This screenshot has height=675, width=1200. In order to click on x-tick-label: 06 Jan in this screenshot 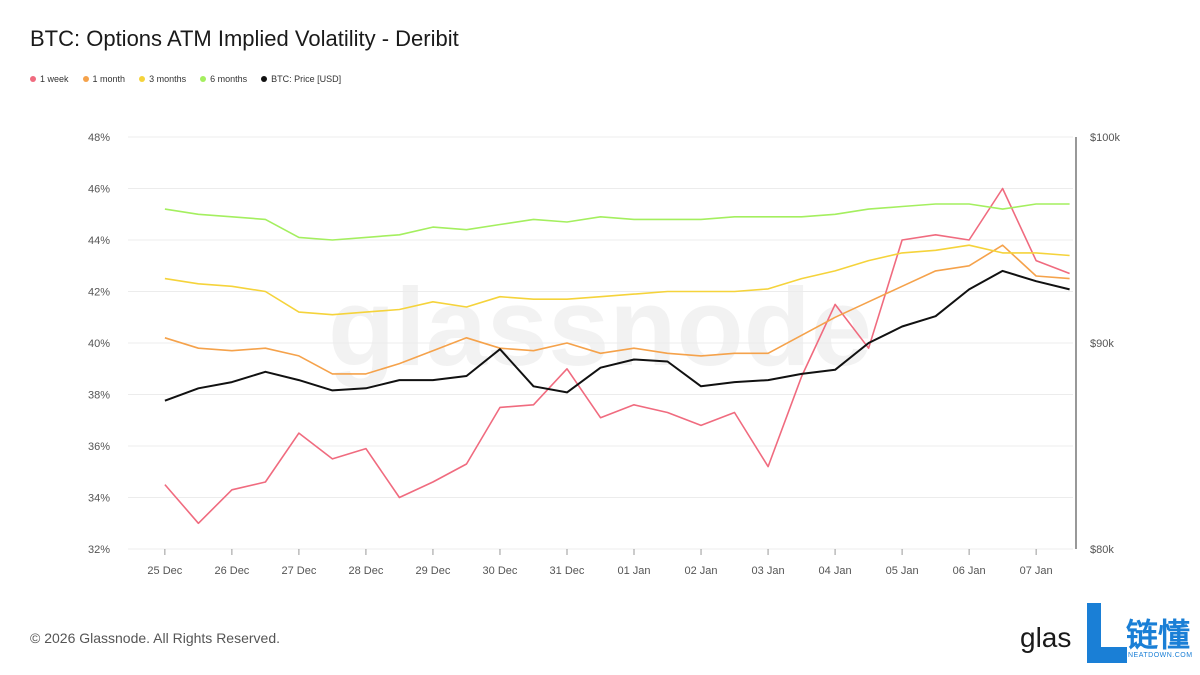, I will do `click(969, 571)`.